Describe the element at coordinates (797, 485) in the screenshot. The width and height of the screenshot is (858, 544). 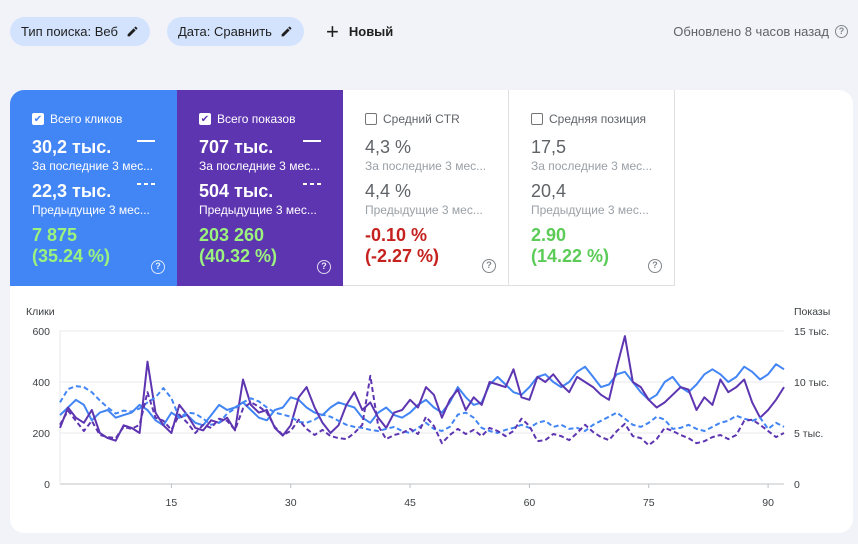
I see `y-tick-label-right: 0` at that location.